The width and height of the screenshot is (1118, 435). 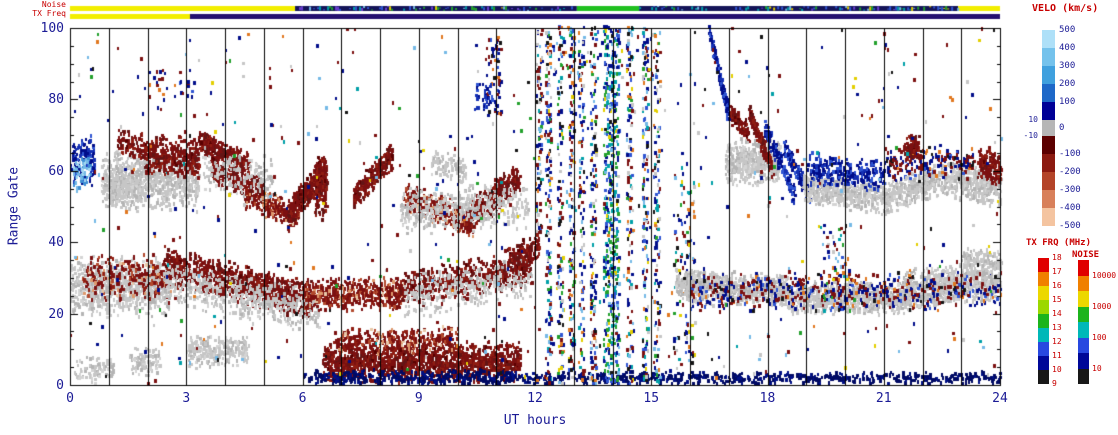 I want to click on noise-scale-label: 1000, so click(x=1102, y=306).